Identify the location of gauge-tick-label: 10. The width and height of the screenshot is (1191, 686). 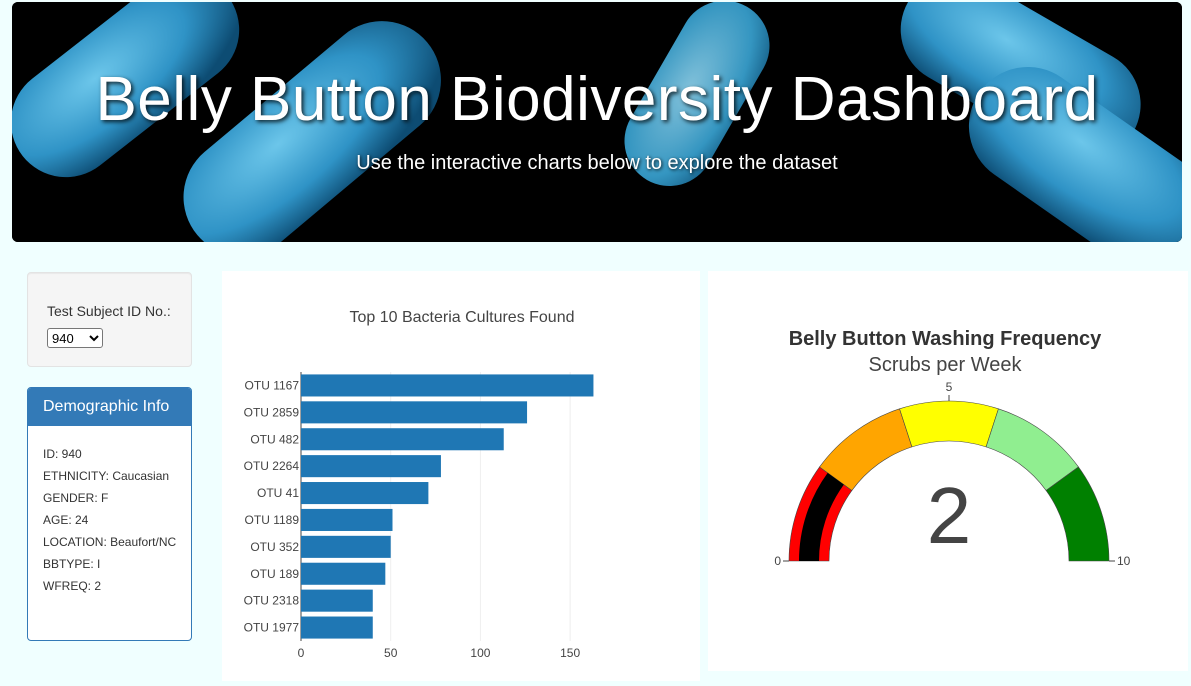
(1124, 561).